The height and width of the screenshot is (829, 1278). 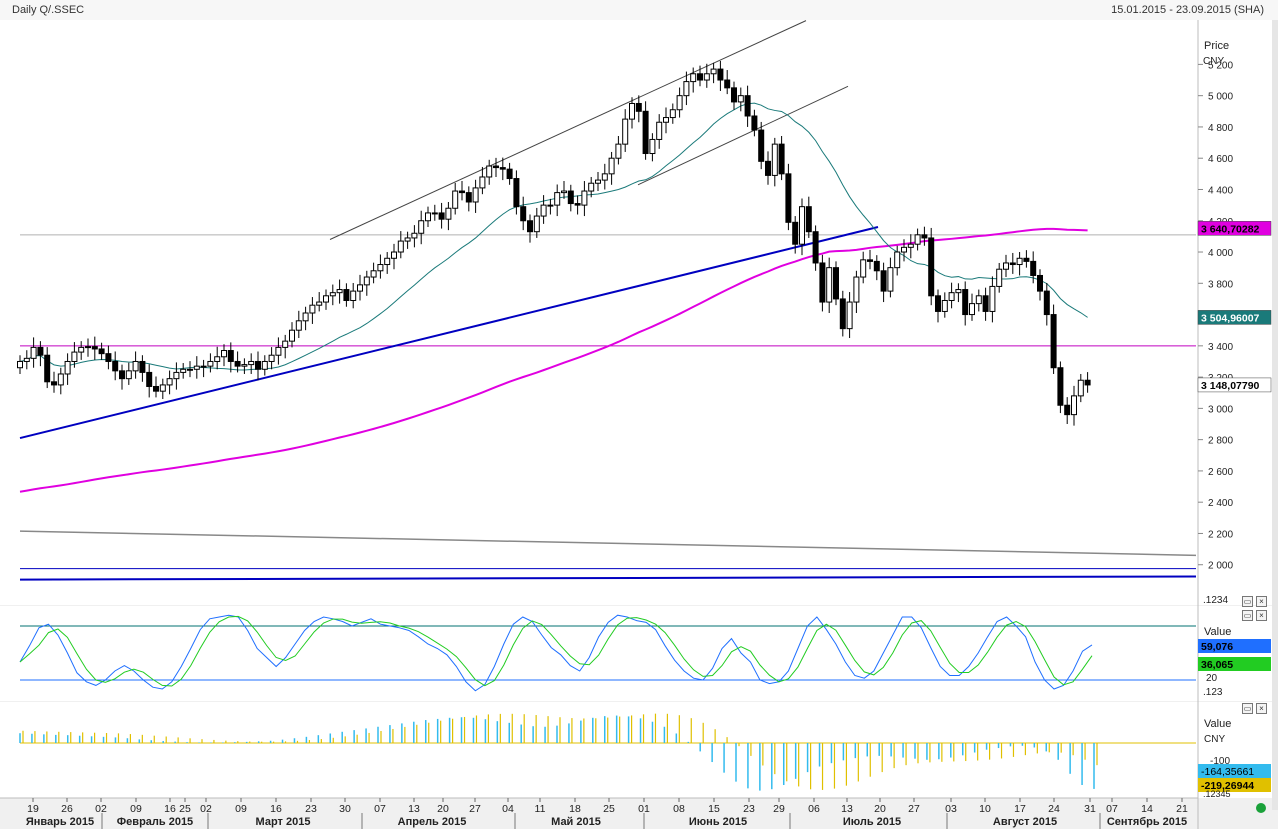 What do you see at coordinates (1247, 708) in the screenshot?
I see `macd-maximize-button: ▭` at bounding box center [1247, 708].